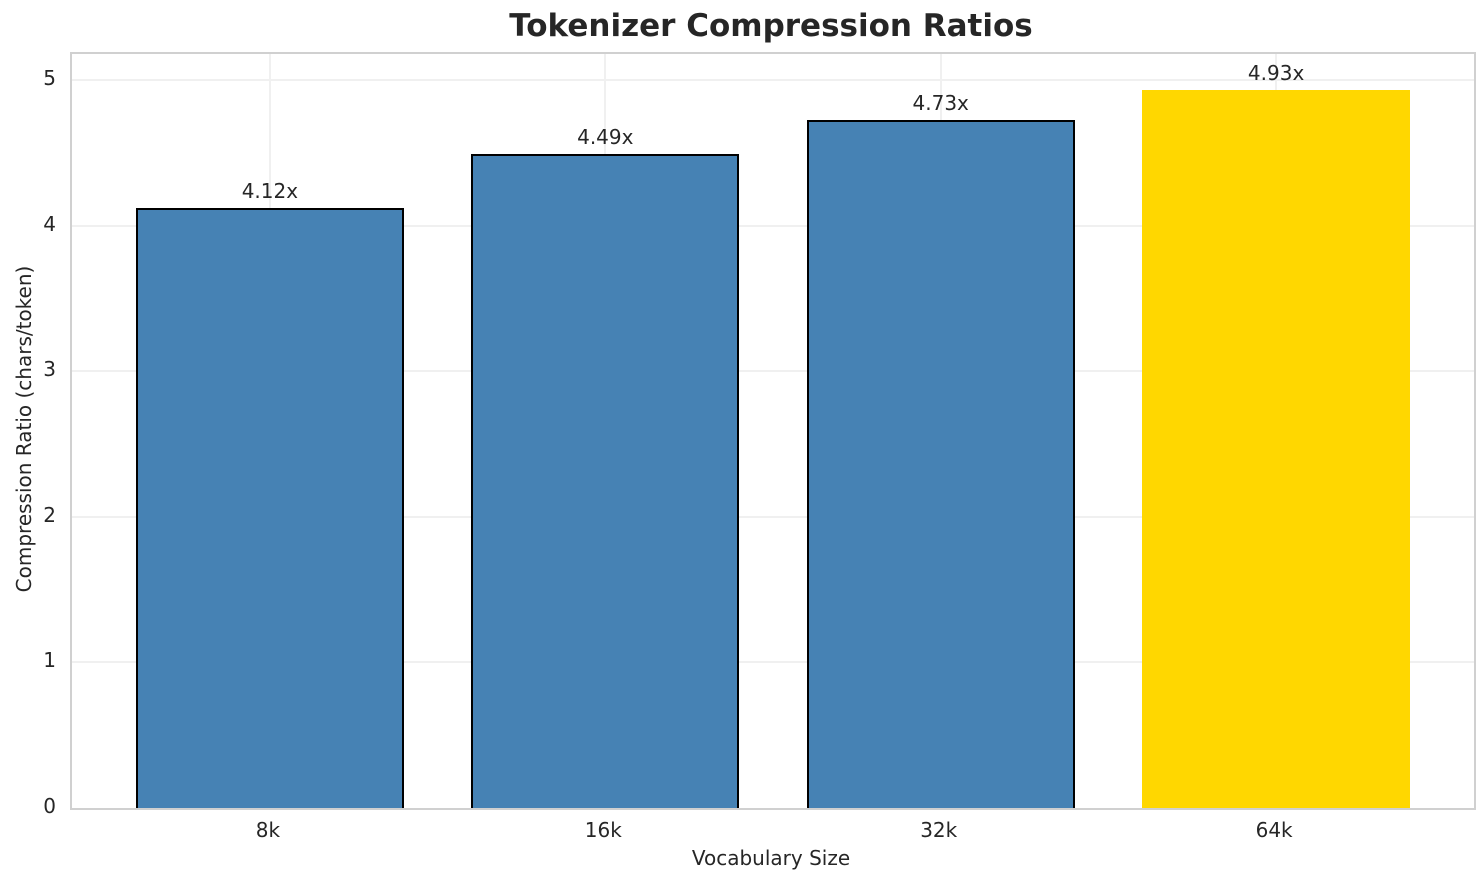  I want to click on x-axis-title: Vocabulary Size, so click(771, 858).